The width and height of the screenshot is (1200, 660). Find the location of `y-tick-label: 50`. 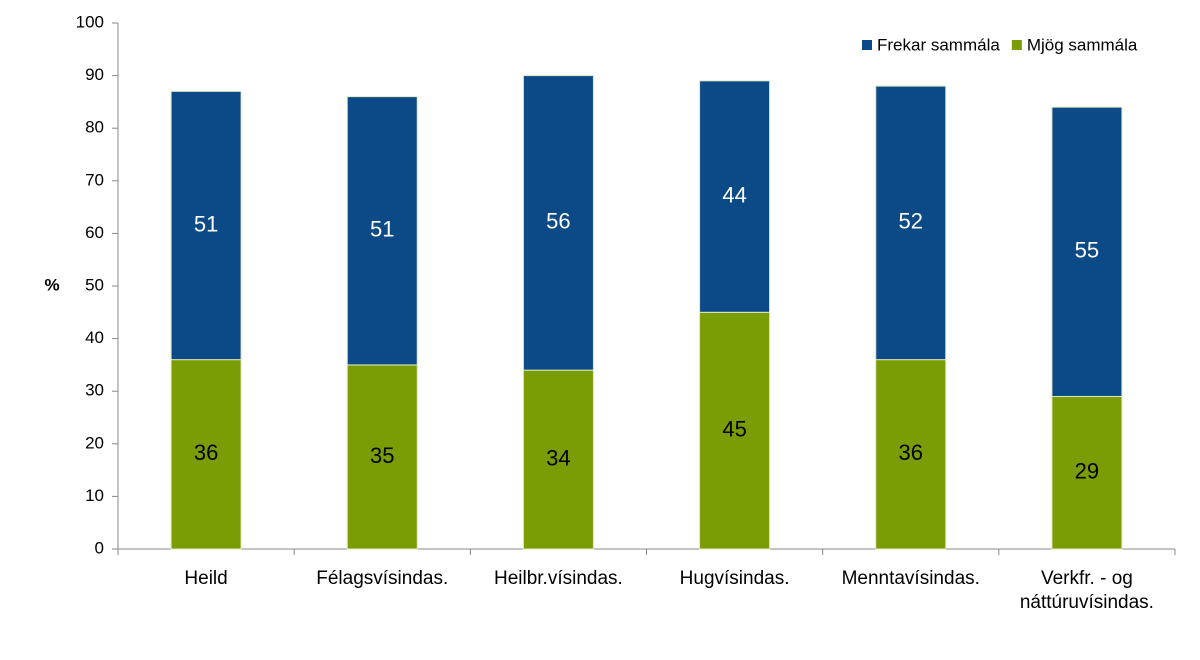

y-tick-label: 50 is located at coordinates (94, 284).